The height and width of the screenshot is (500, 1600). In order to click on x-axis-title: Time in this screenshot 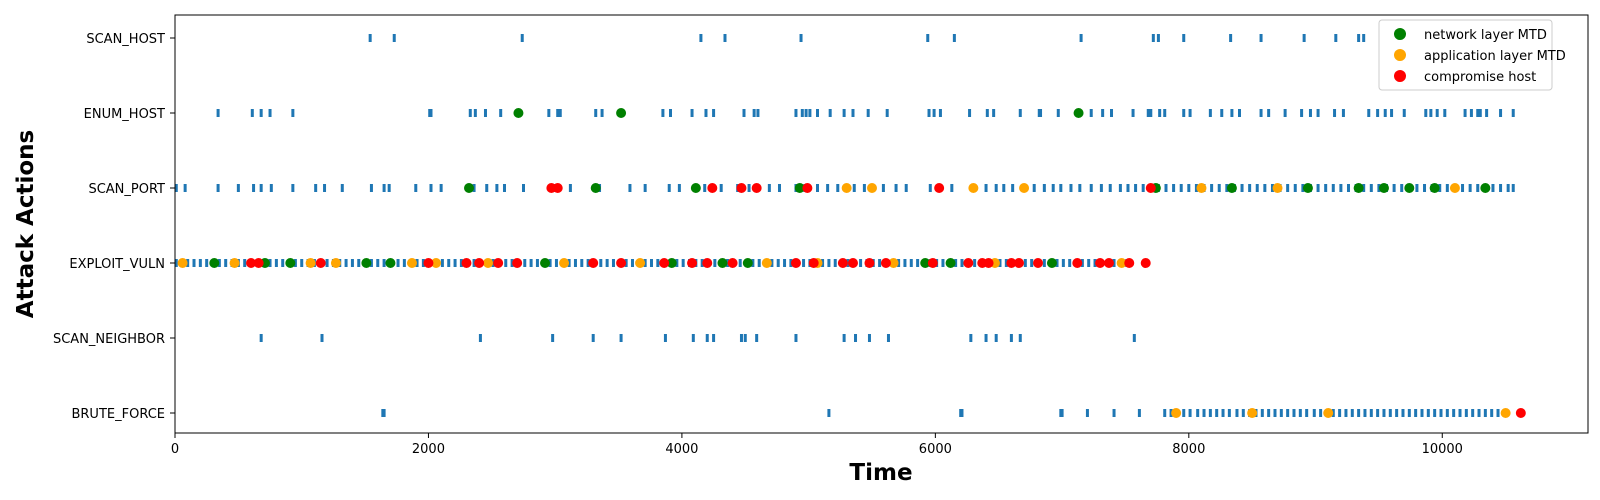, I will do `click(880, 473)`.